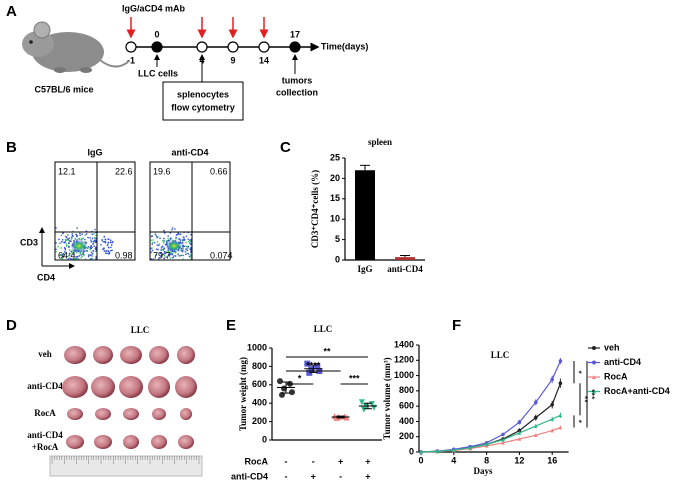 The width and height of the screenshot is (685, 499). I want to click on y-axis-label: CD3⁺CD4⁺cells (%), so click(315, 209).